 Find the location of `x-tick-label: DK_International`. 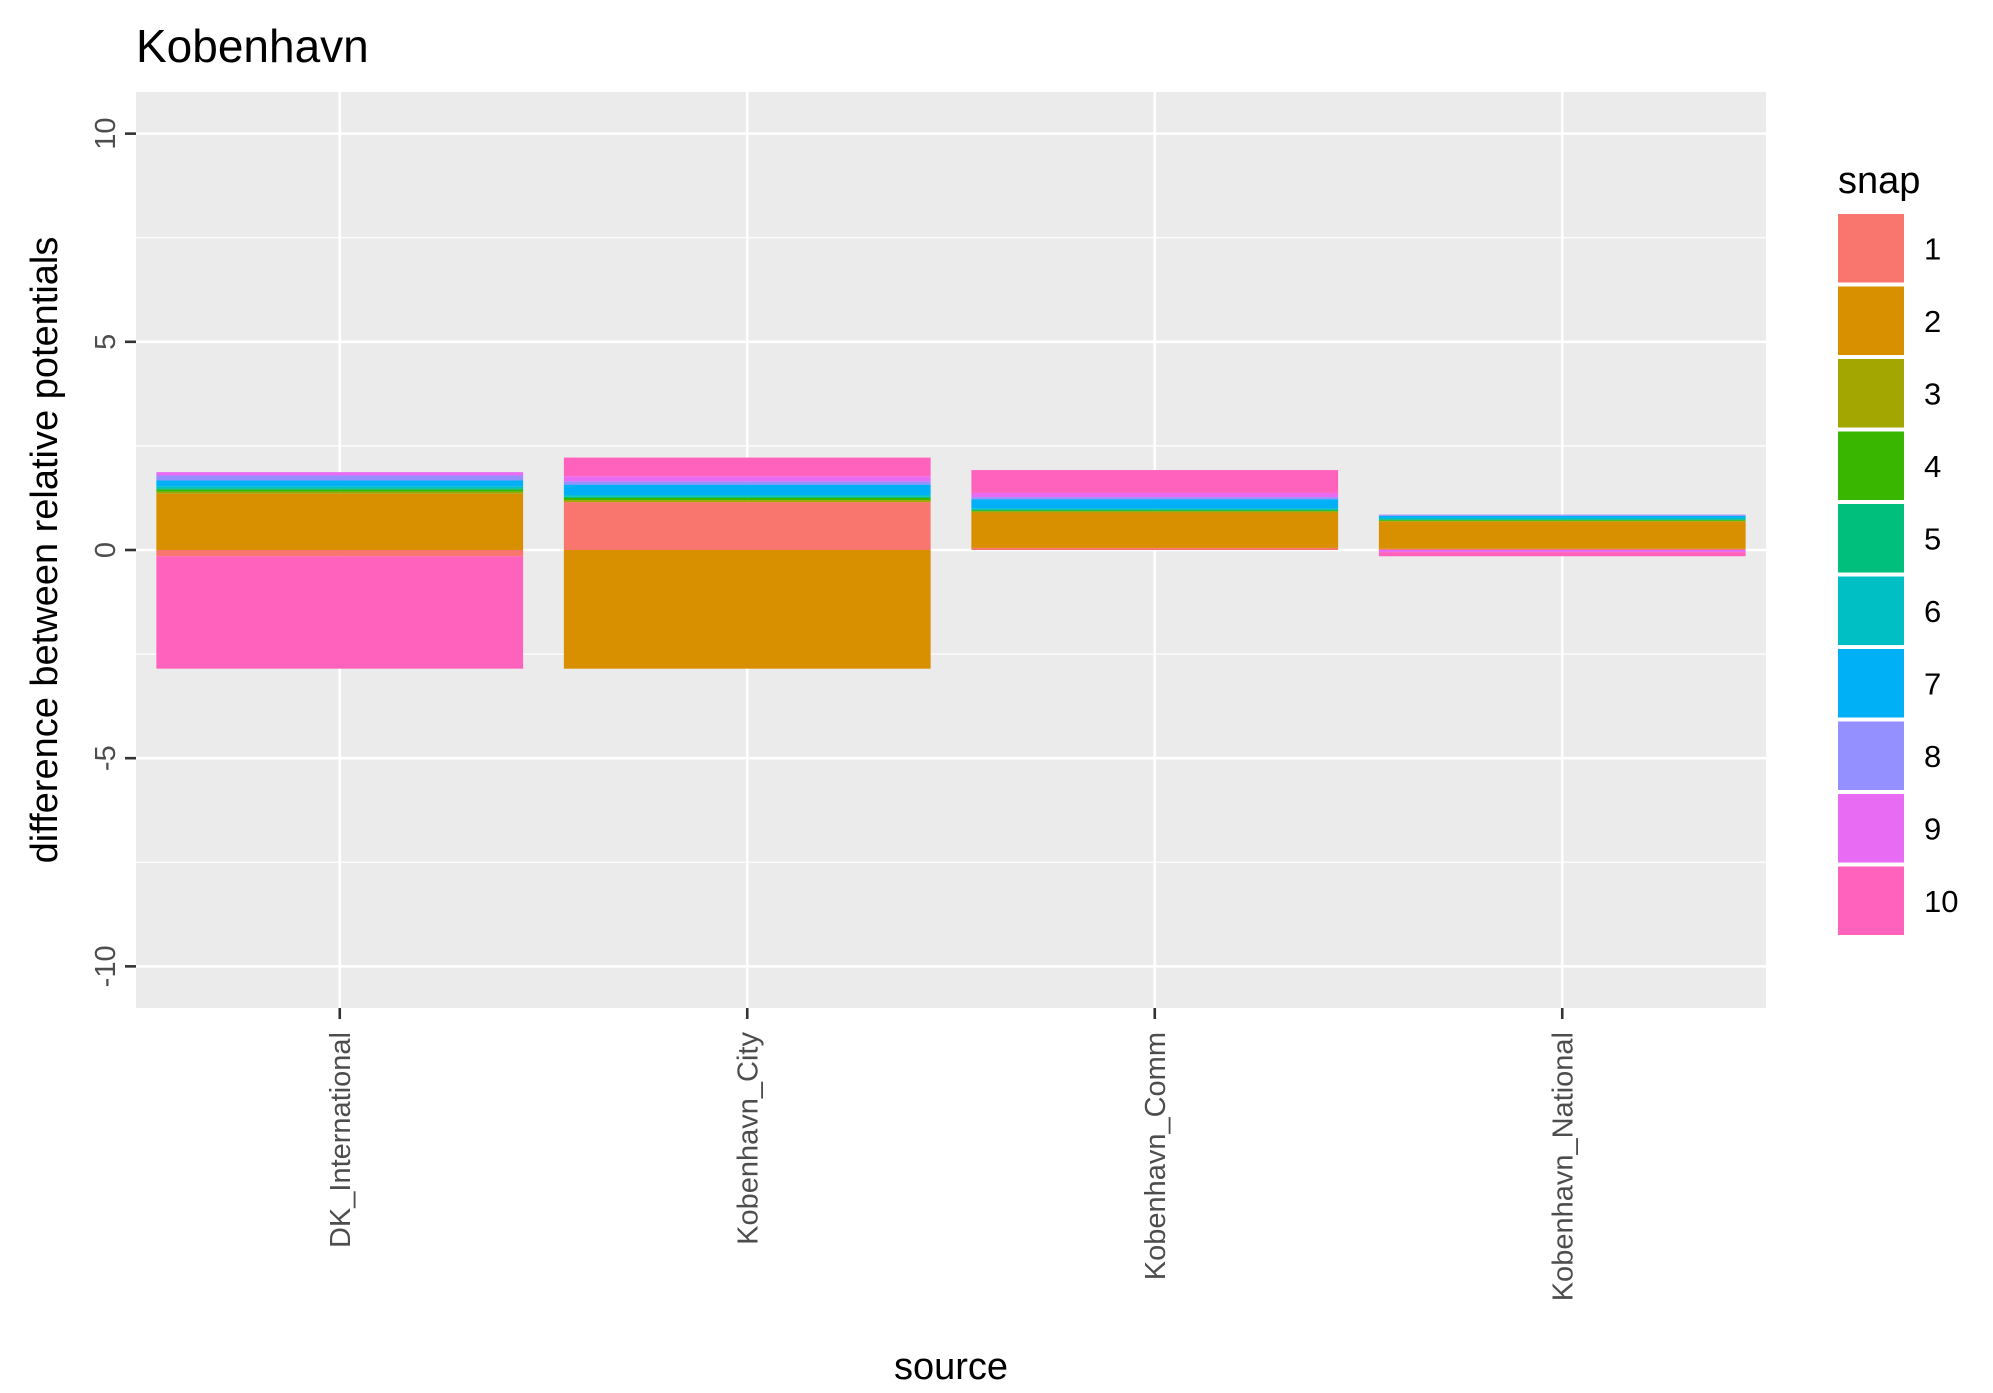

x-tick-label: DK_International is located at coordinates (341, 1140).